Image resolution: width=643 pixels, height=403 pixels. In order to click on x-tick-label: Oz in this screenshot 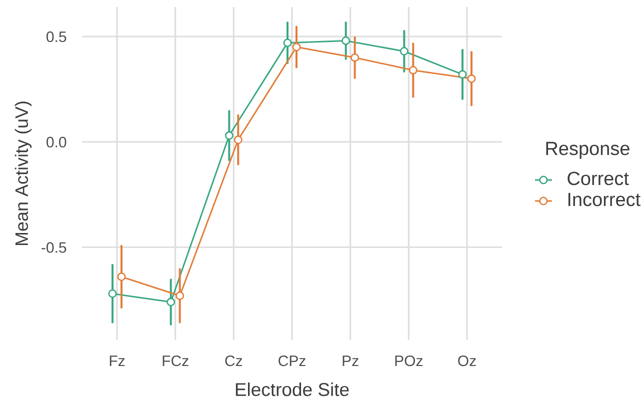, I will do `click(467, 361)`.